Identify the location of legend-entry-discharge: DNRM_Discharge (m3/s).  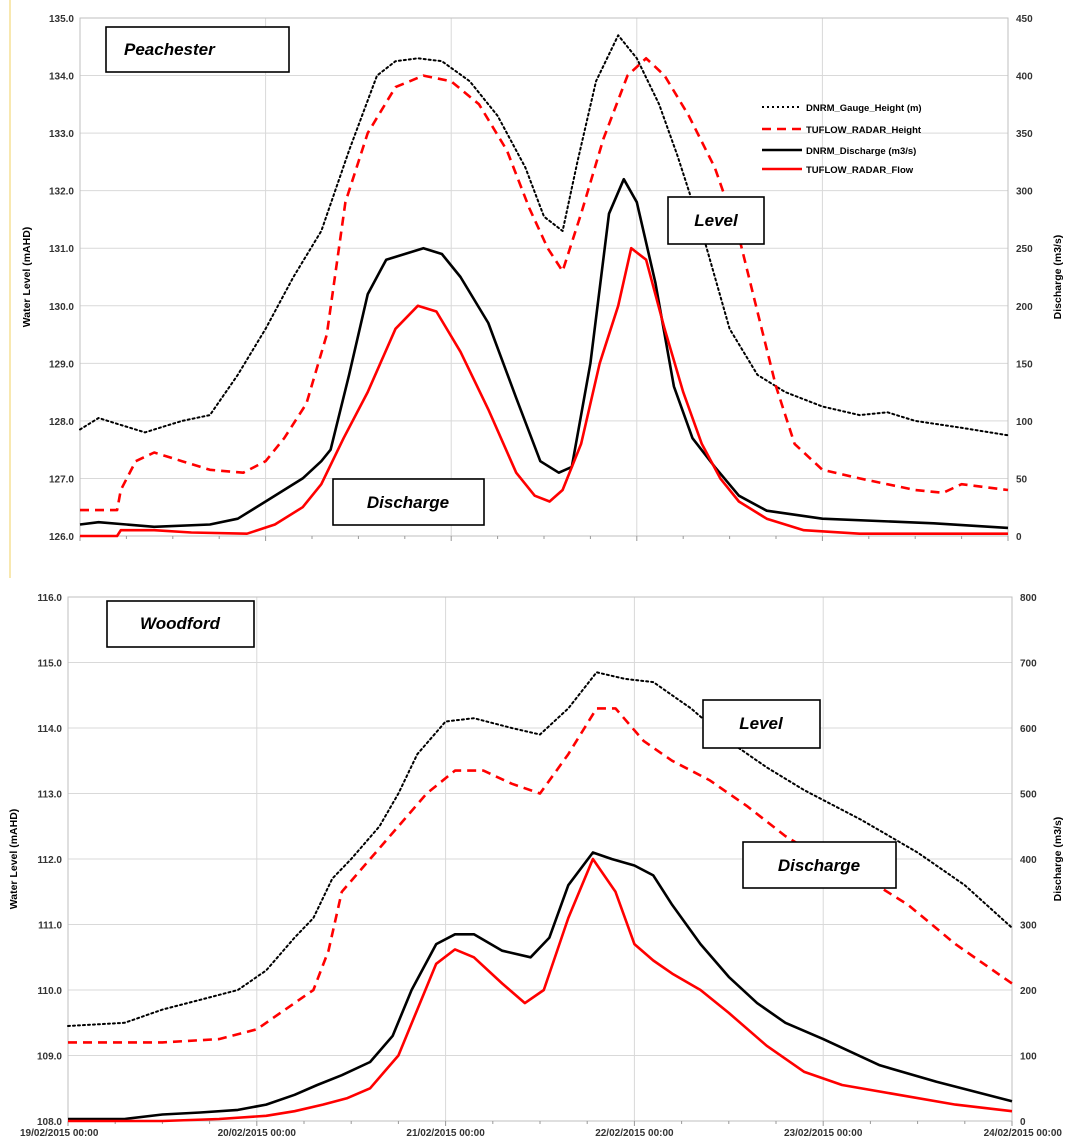
(839, 151).